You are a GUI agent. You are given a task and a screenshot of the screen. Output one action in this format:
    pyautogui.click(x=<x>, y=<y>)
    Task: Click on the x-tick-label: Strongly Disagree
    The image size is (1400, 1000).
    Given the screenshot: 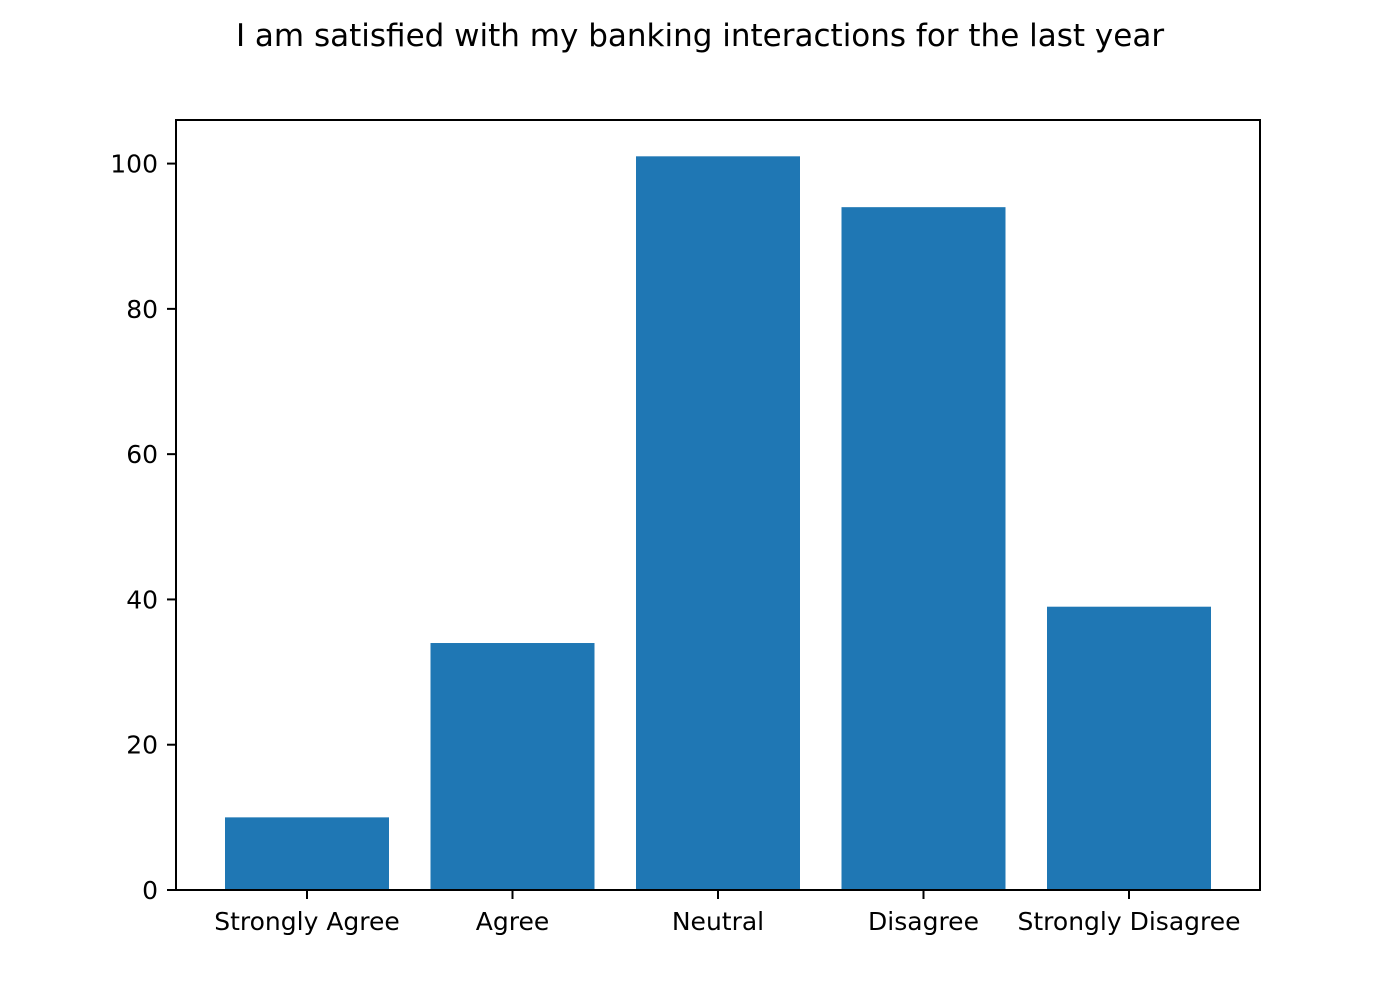 What is the action you would take?
    pyautogui.click(x=1129, y=921)
    